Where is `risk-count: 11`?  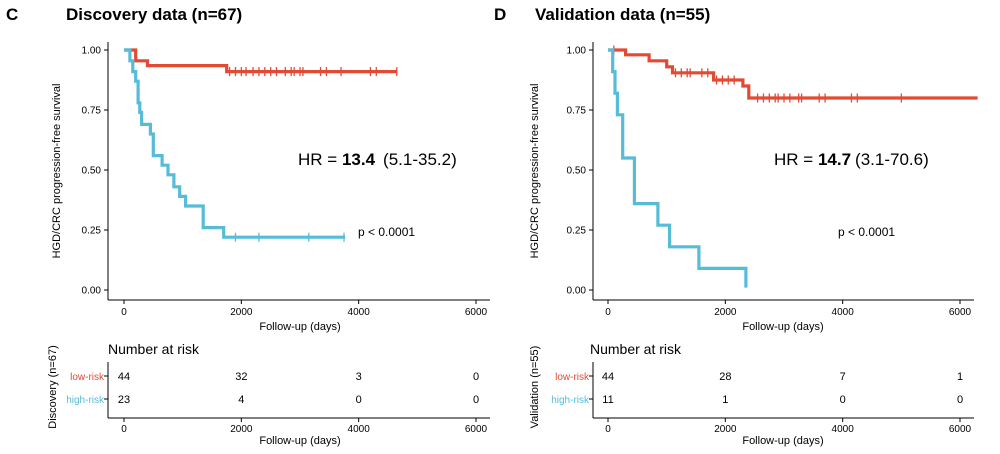
risk-count: 11 is located at coordinates (607, 400).